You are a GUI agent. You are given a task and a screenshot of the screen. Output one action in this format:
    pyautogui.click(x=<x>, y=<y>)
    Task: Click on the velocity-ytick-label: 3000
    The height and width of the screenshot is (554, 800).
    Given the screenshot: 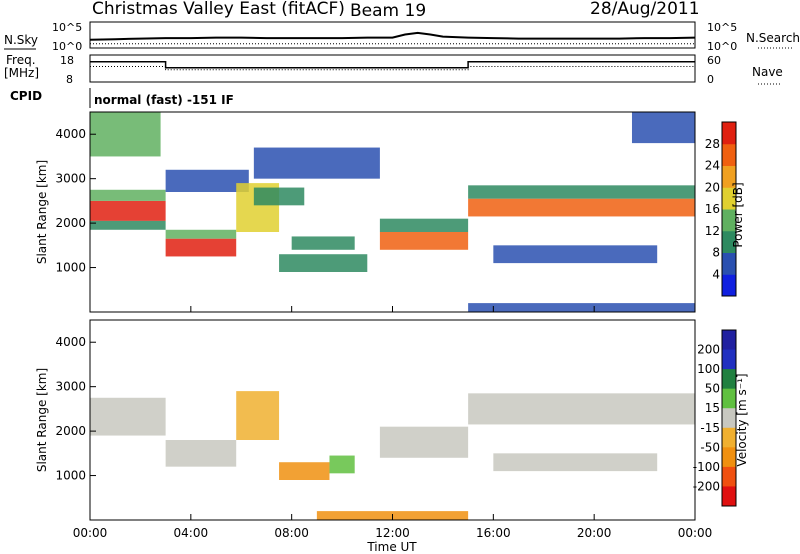 What is the action you would take?
    pyautogui.click(x=70, y=387)
    